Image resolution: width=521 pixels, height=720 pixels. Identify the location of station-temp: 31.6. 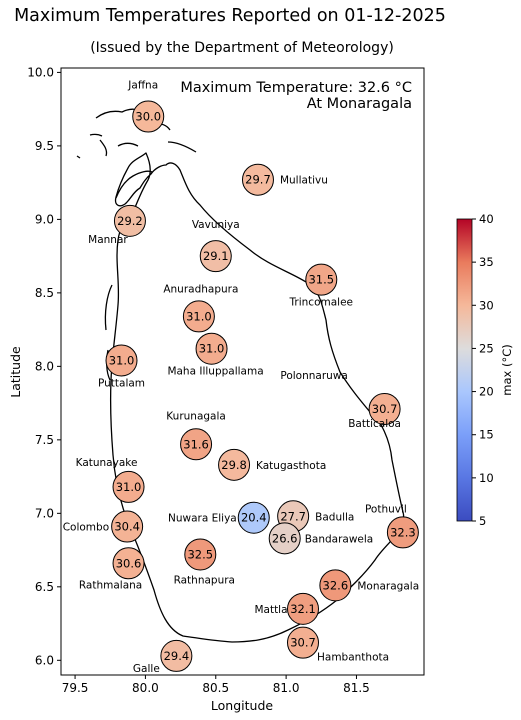
(196, 444).